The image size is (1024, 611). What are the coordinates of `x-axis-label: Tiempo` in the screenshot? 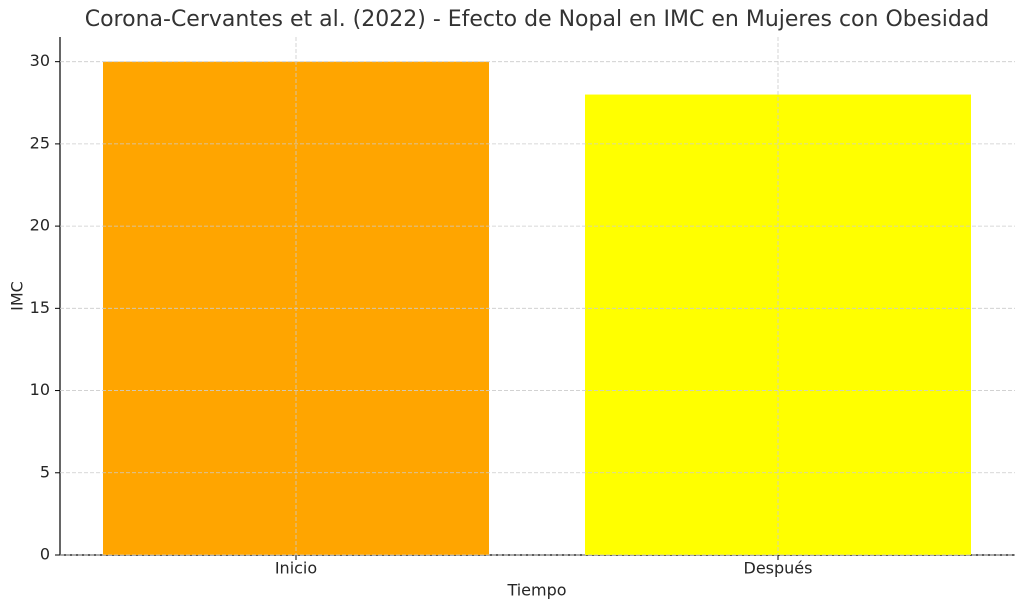 It's located at (536, 590).